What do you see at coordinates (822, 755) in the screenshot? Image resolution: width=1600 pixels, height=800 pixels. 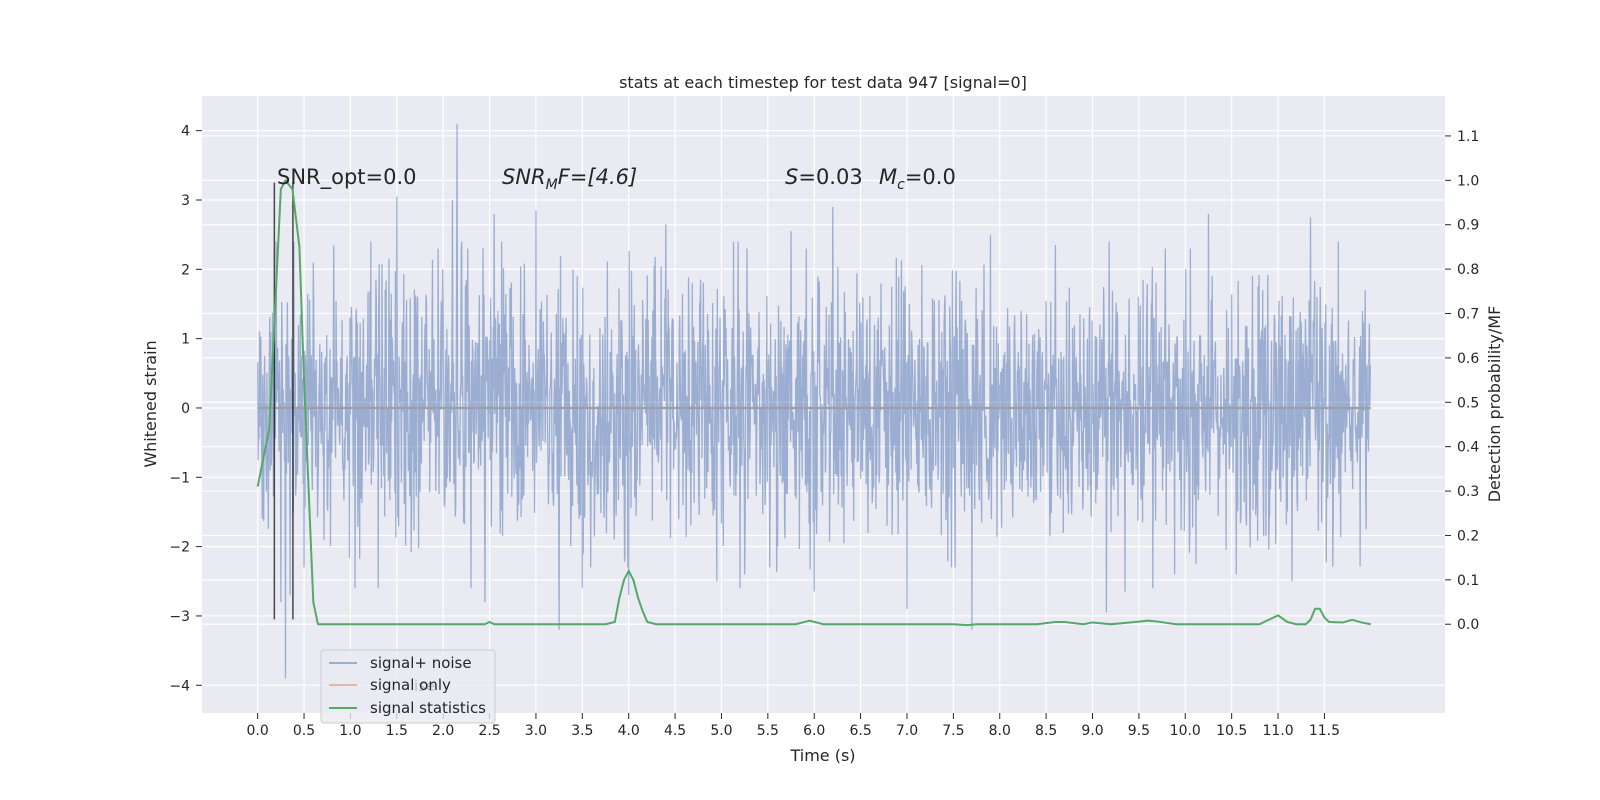 I see `x-axis-label: Time (s)` at bounding box center [822, 755].